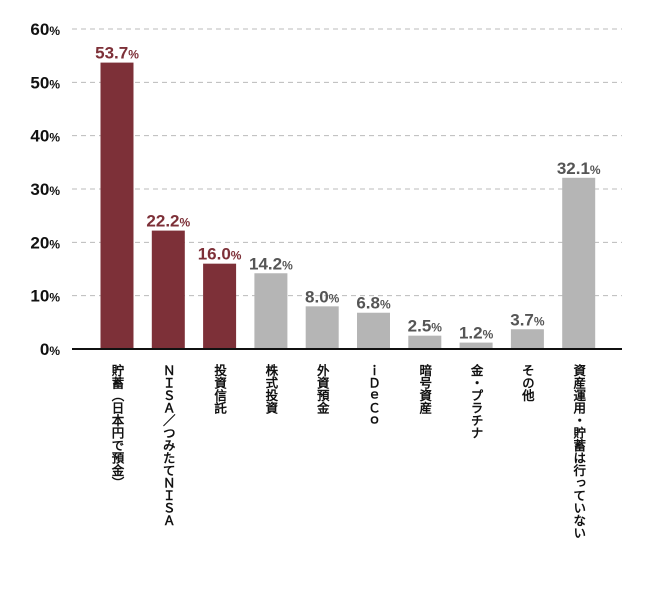 This screenshot has height=600, width=658. Describe the element at coordinates (39, 136) in the screenshot. I see `y-tick-value: 40` at that location.